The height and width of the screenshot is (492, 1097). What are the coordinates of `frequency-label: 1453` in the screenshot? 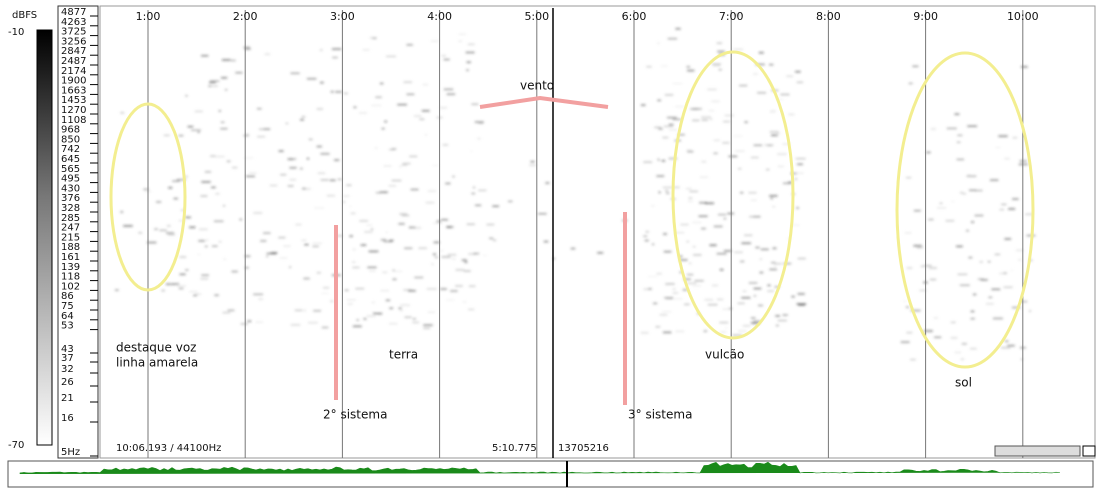 It's located at (73, 100).